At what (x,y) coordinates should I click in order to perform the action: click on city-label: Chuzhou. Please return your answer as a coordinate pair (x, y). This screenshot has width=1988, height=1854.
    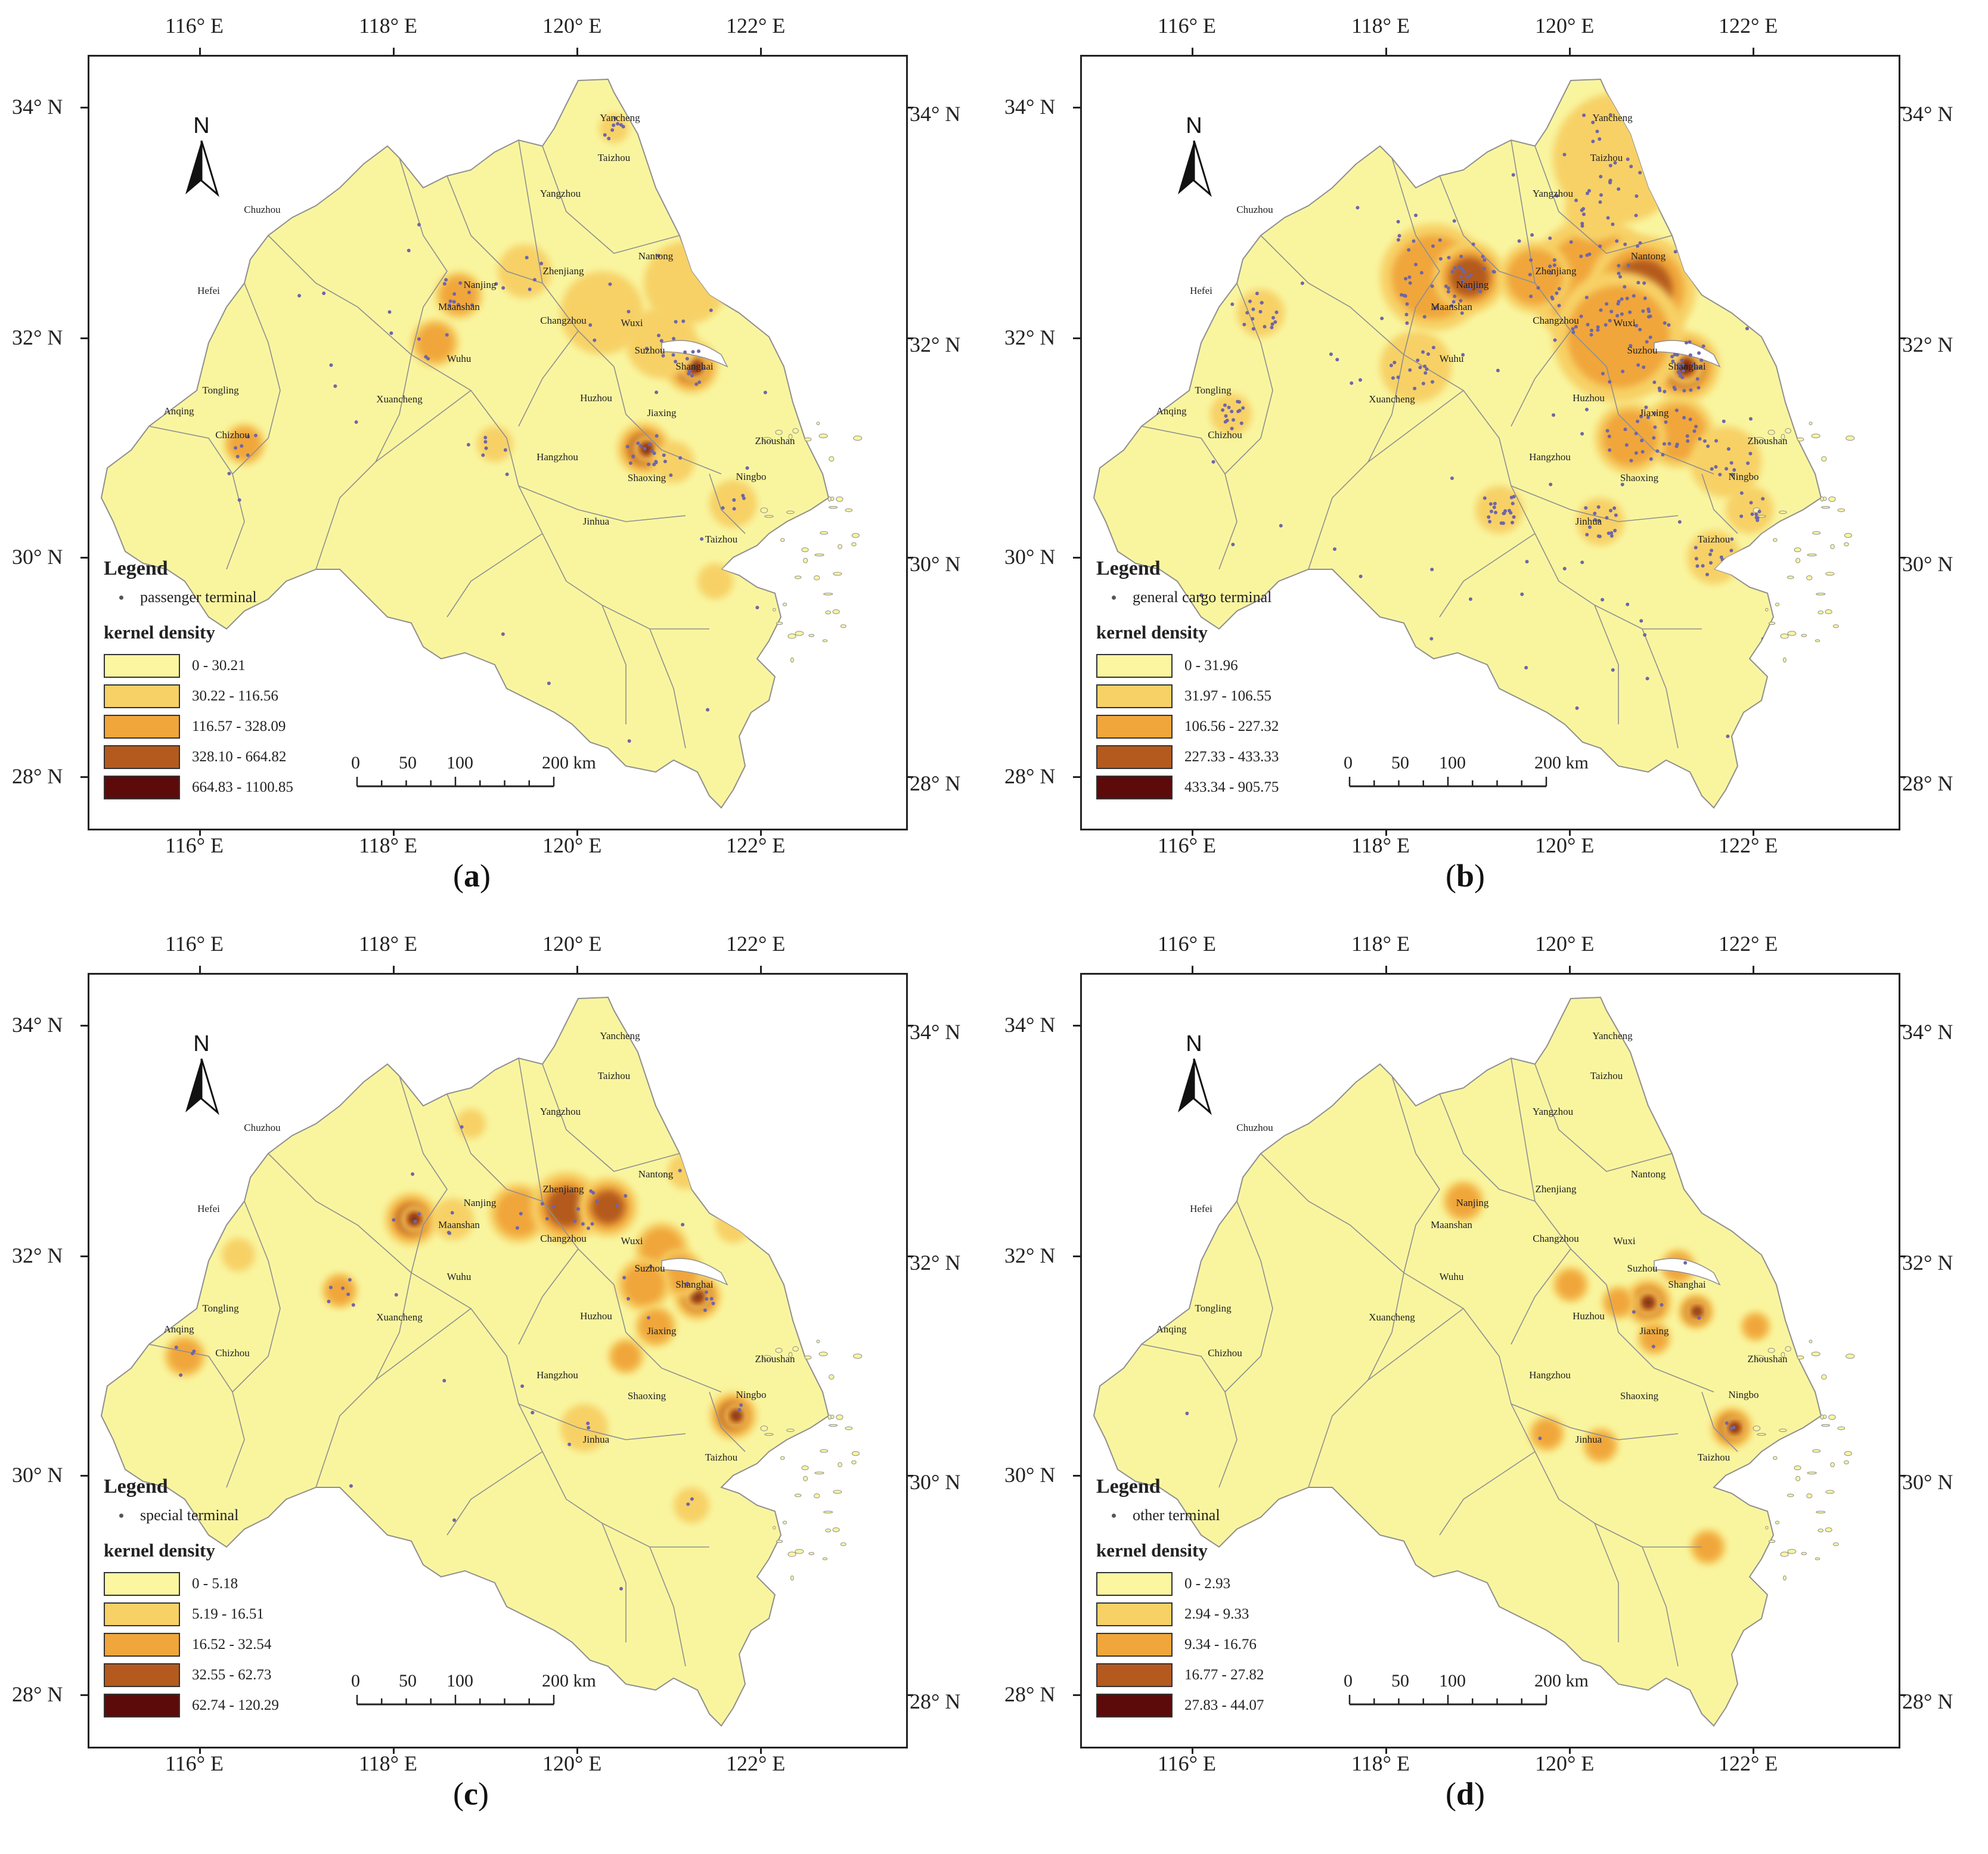
    Looking at the image, I should click on (1254, 1127).